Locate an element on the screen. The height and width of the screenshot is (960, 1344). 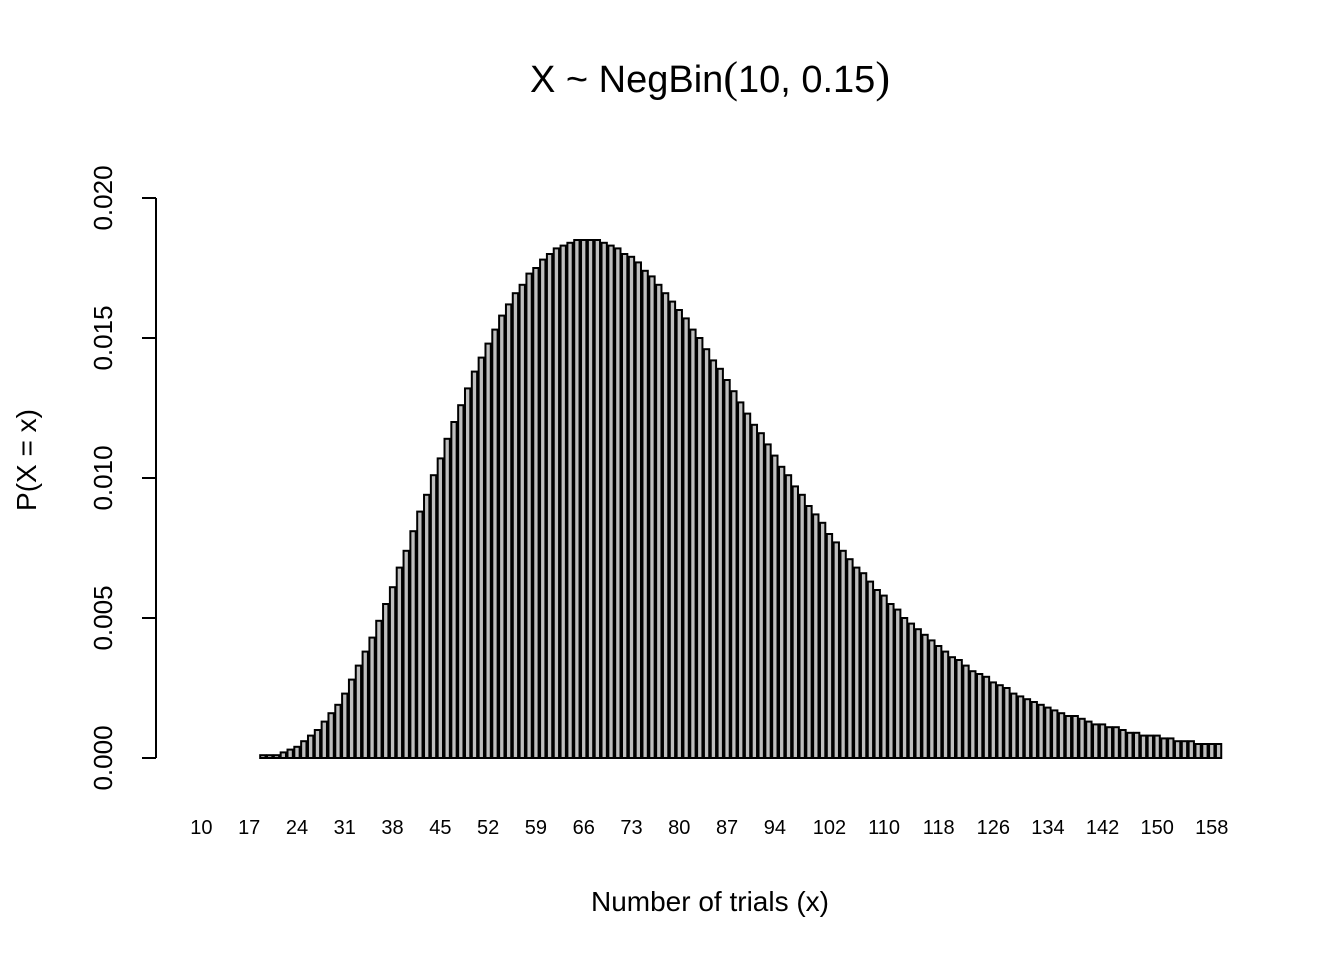
x-tick-label: 150 is located at coordinates (1156, 828).